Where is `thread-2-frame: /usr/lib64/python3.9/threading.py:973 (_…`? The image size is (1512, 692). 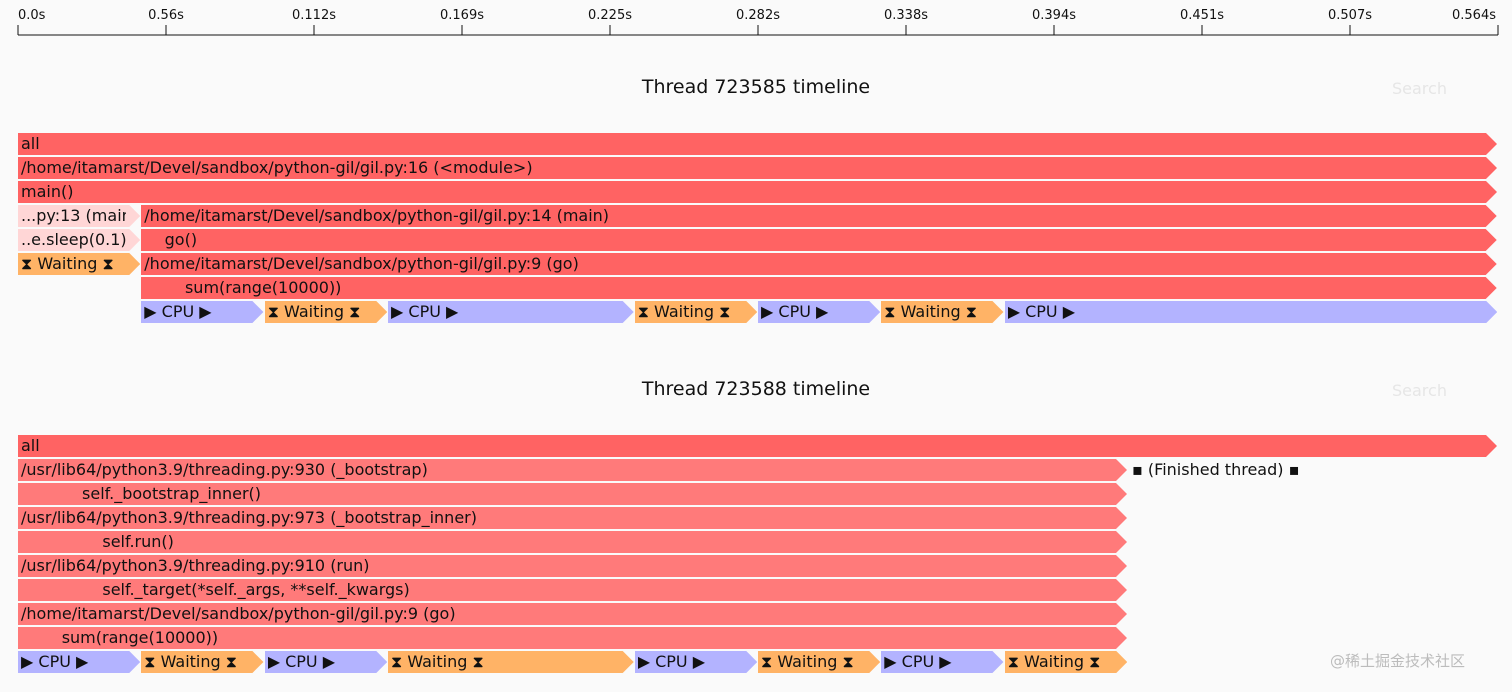
thread-2-frame: /usr/lib64/python3.9/threading.py:973 (_… is located at coordinates (572, 518).